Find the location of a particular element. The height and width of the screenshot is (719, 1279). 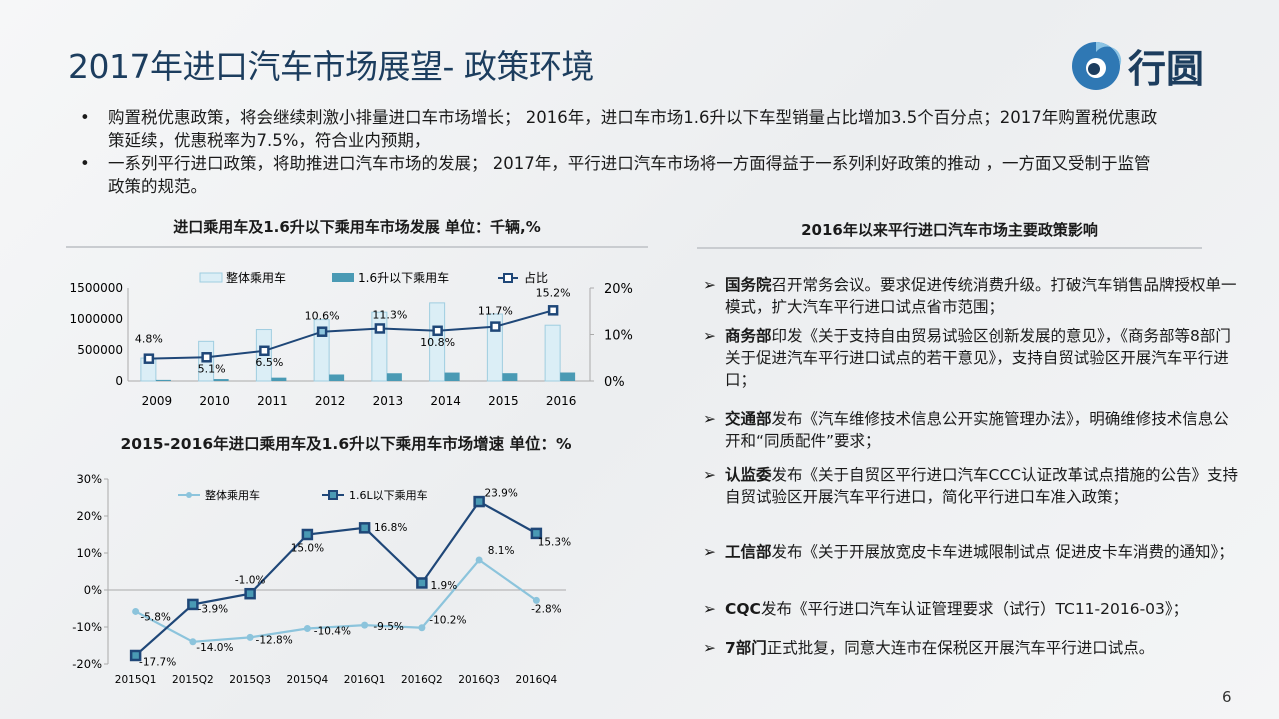

y-tick-label: 1000000 is located at coordinates (96, 319).